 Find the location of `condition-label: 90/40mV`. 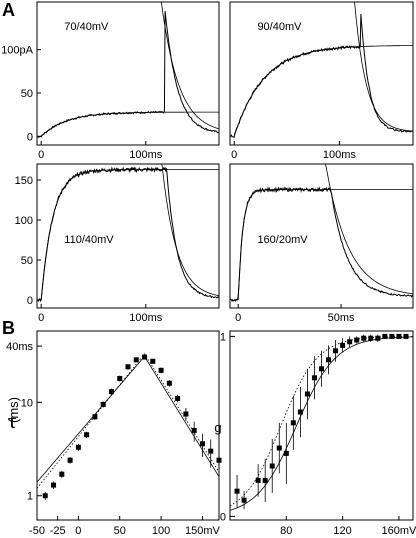

condition-label: 90/40mV is located at coordinates (279, 27).